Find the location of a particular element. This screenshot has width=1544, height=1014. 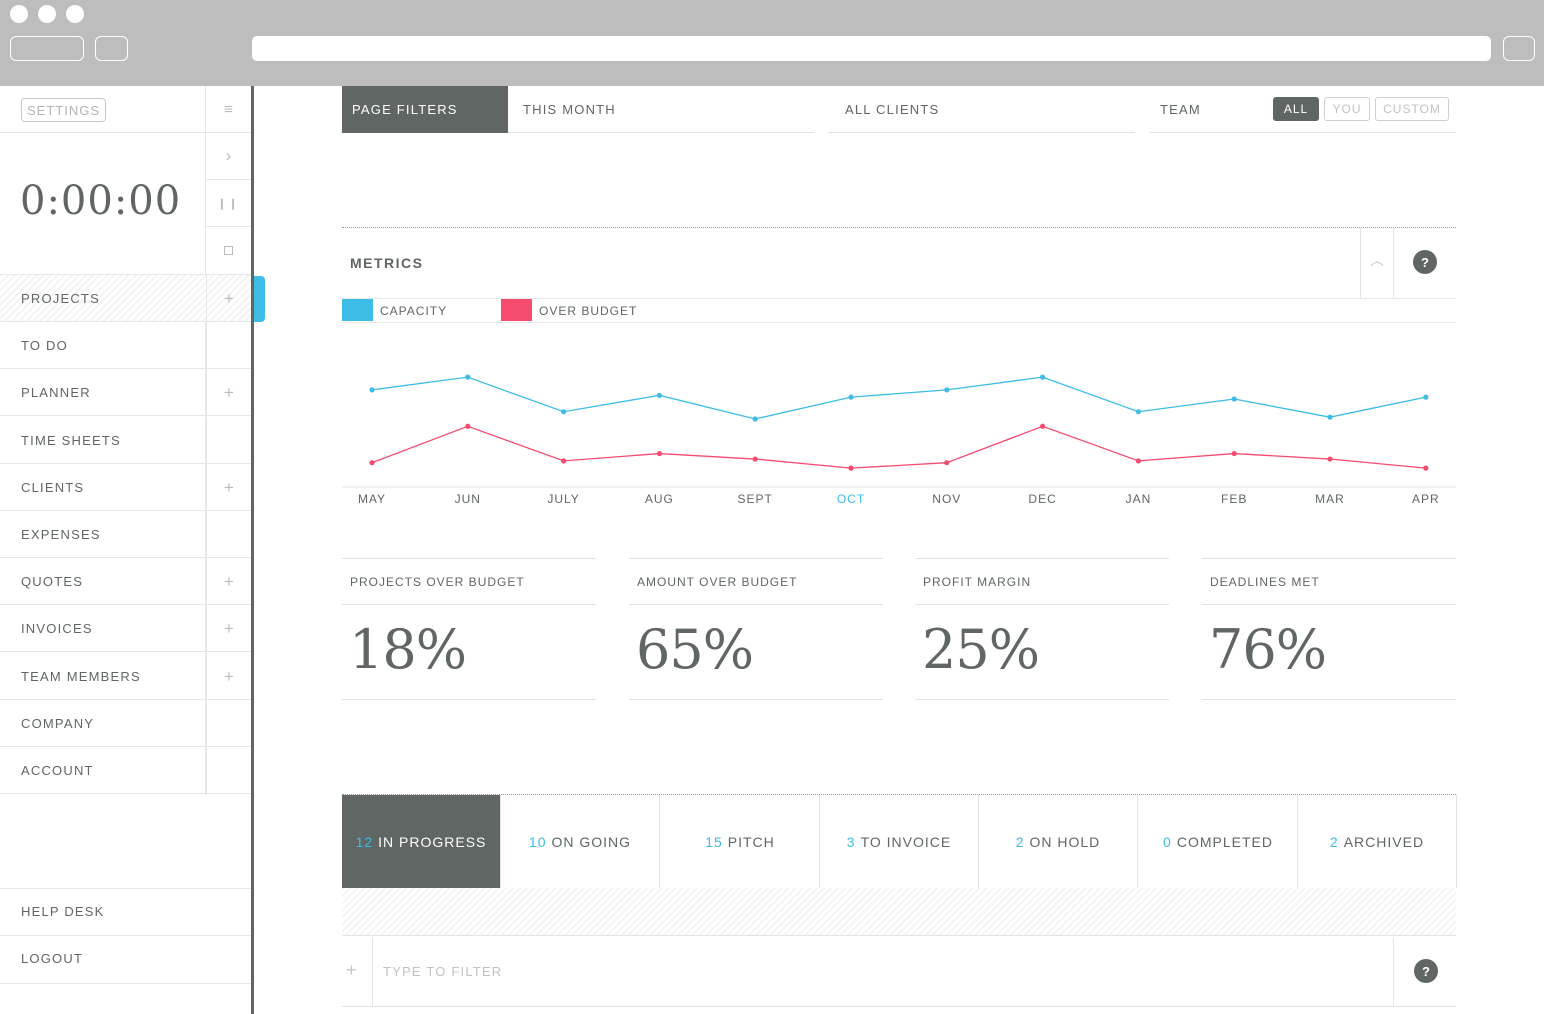

menu-icon: ≡ is located at coordinates (228, 109).